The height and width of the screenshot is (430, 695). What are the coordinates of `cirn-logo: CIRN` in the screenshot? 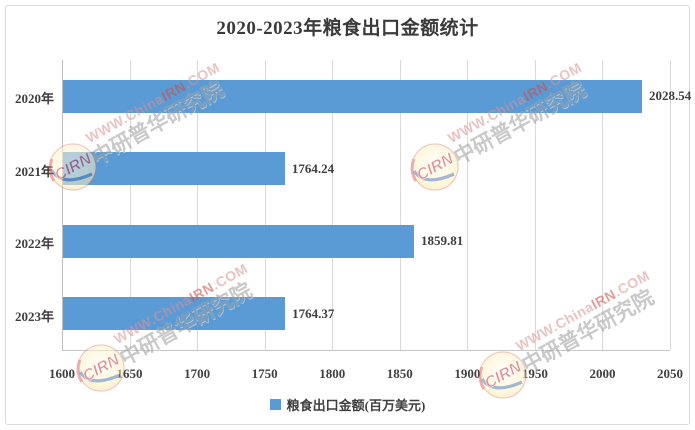 It's located at (435, 167).